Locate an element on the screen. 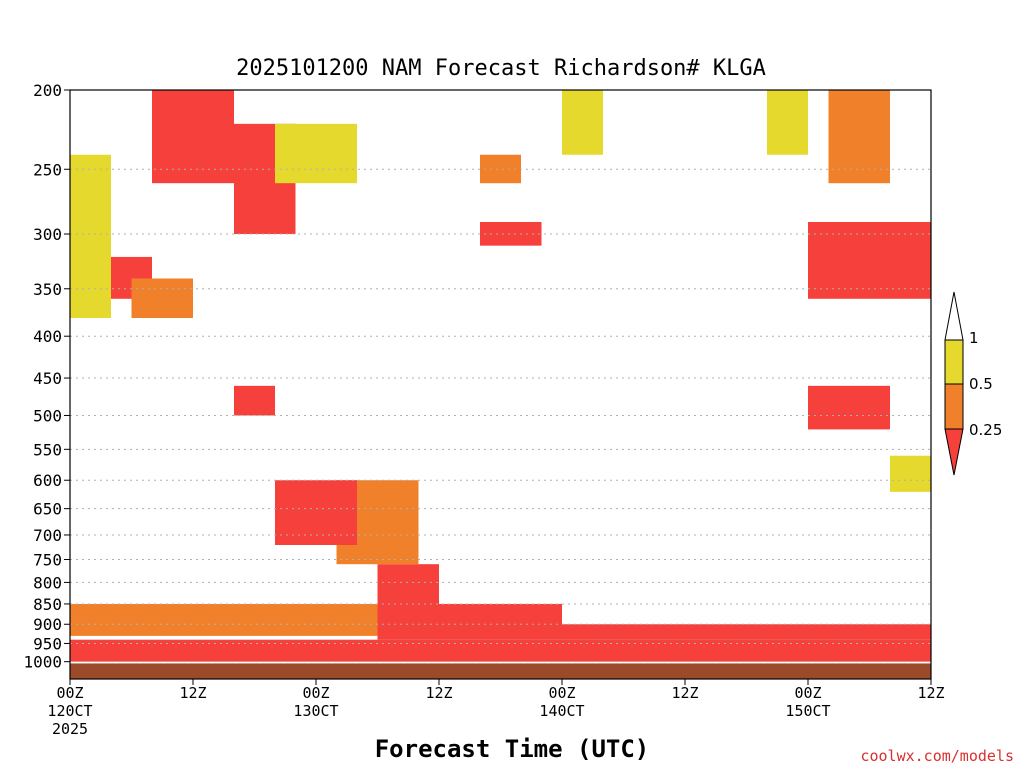 The height and width of the screenshot is (768, 1024). legend-label: 1 is located at coordinates (974, 338).